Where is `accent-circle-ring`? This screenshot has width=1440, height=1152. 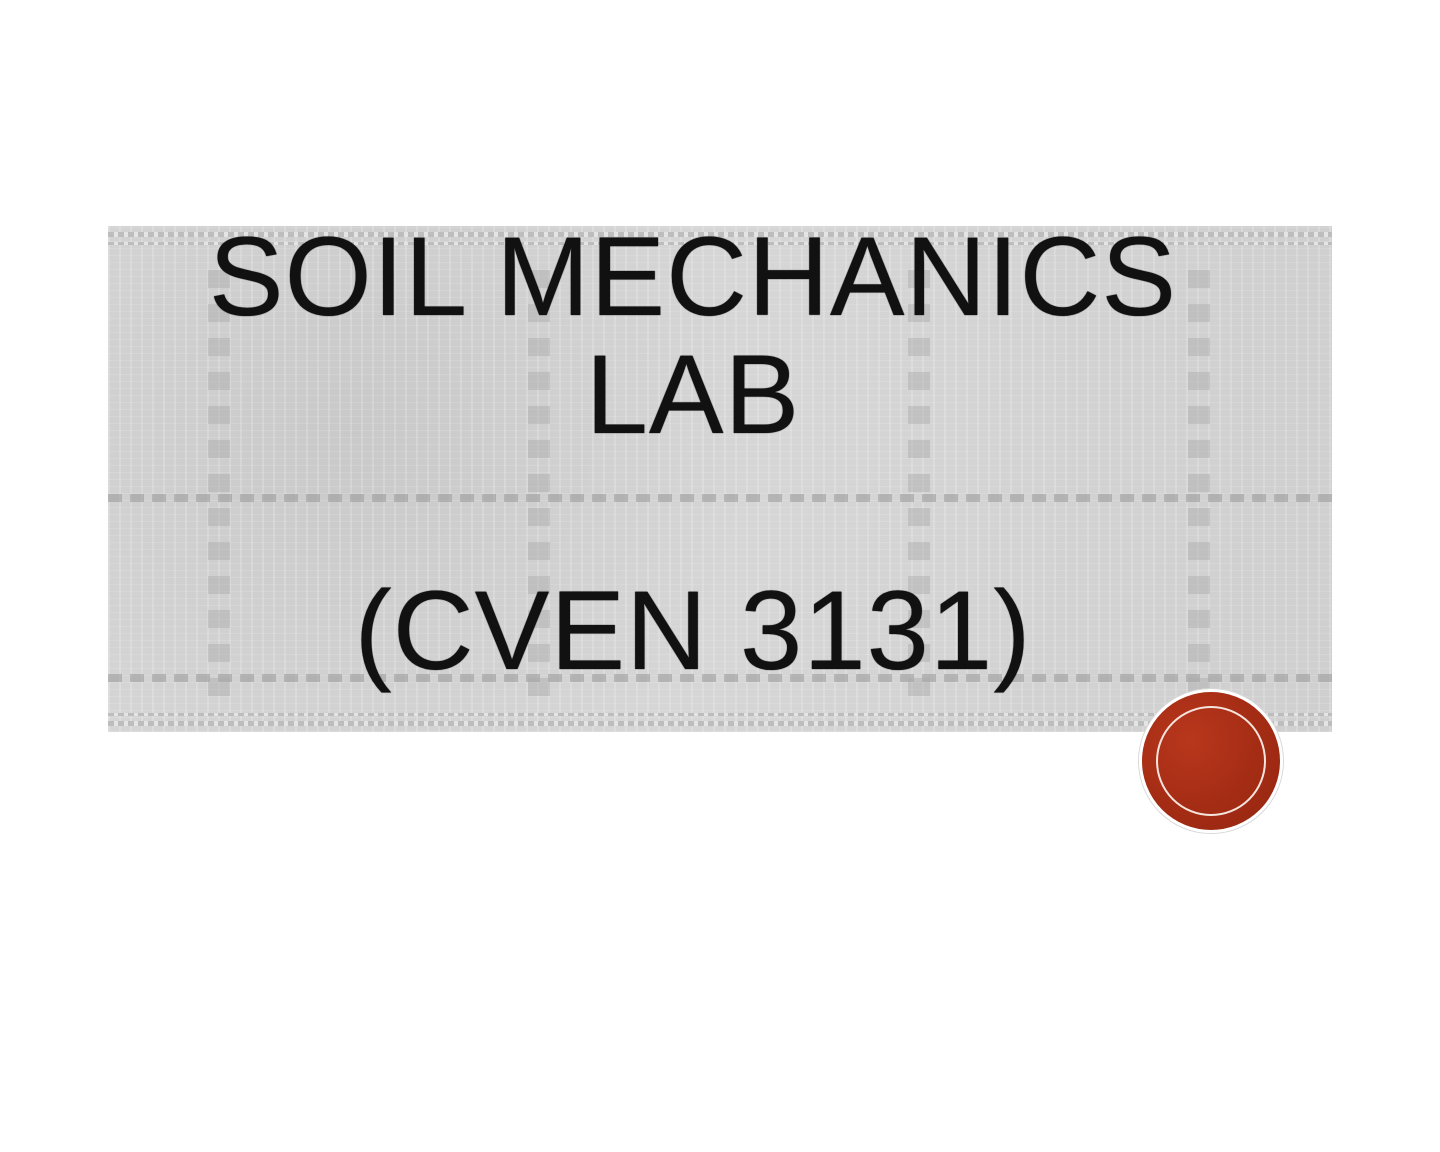
accent-circle-ring is located at coordinates (1211, 761).